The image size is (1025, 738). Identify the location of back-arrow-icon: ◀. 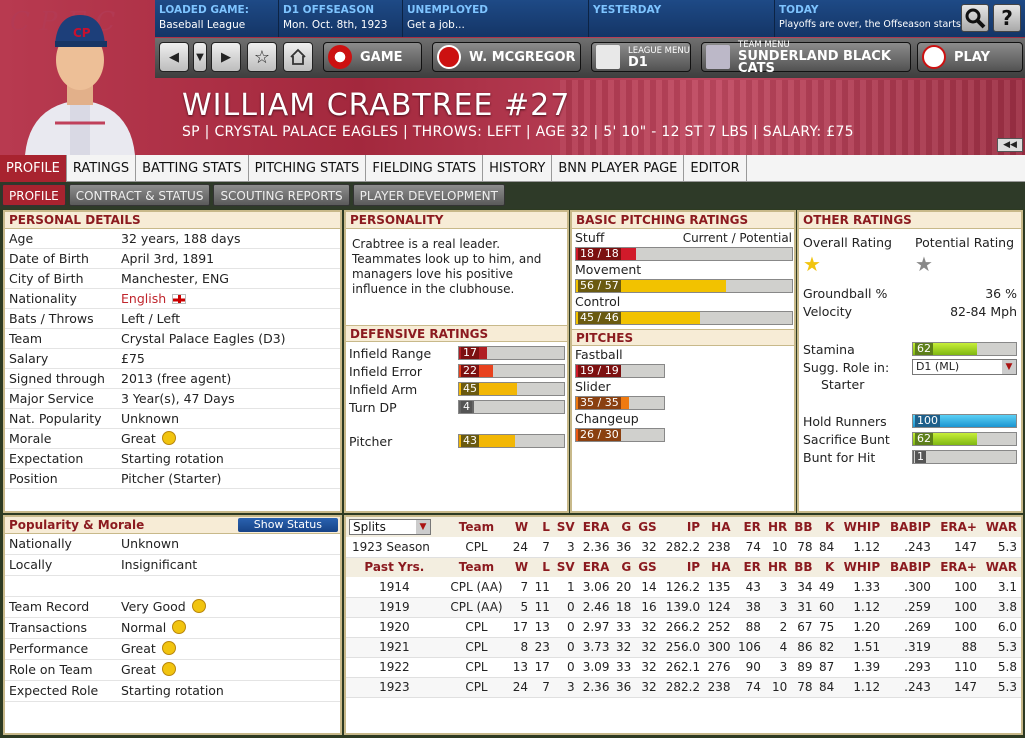
(174, 57).